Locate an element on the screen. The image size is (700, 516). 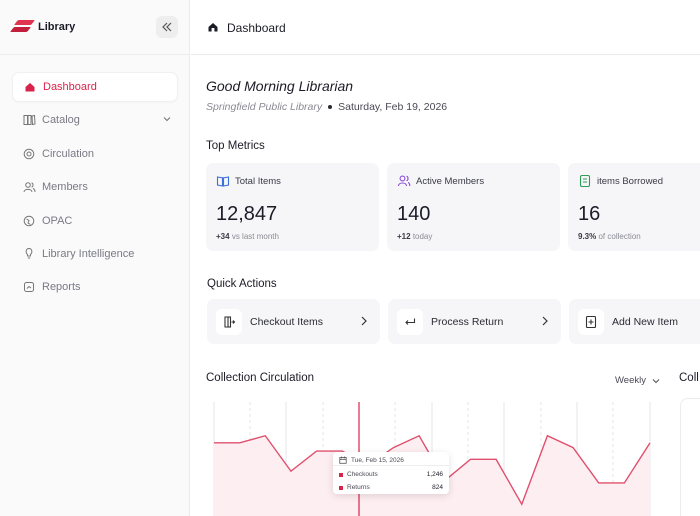
top-metrics-title: Top Metrics is located at coordinates (235, 146).